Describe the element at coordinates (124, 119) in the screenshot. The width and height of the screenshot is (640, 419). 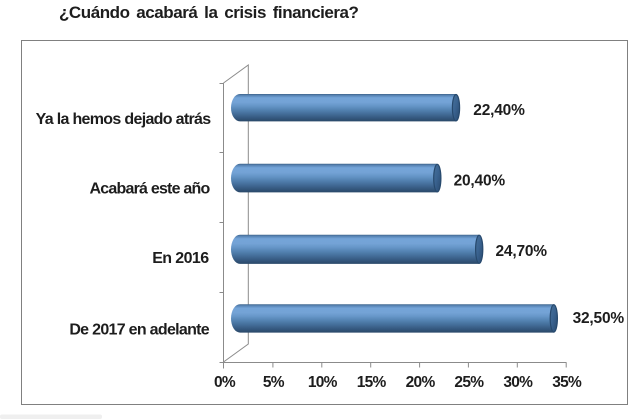
I see `svg-text: Ya la hemos dejado atrás` at that location.